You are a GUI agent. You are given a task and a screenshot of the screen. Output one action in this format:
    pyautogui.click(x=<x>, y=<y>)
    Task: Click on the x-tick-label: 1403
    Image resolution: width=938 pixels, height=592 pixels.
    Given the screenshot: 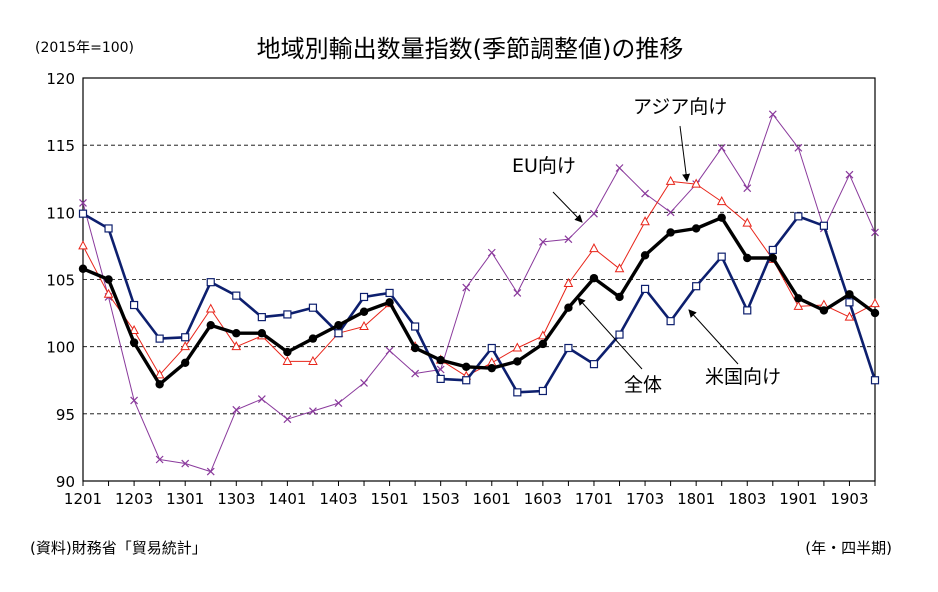 What is the action you would take?
    pyautogui.click(x=338, y=499)
    